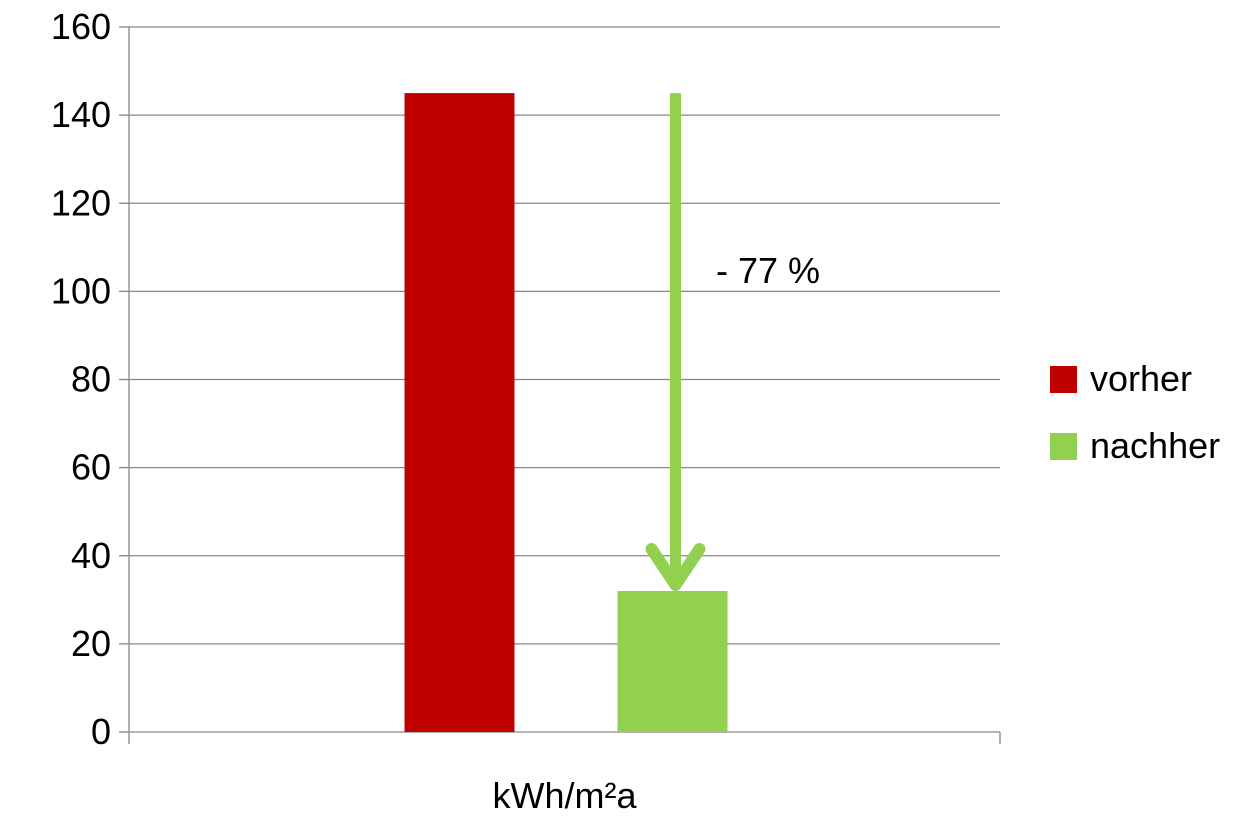 This screenshot has height=818, width=1254. Describe the element at coordinates (81, 290) in the screenshot. I see `y-tick-label: 100` at that location.